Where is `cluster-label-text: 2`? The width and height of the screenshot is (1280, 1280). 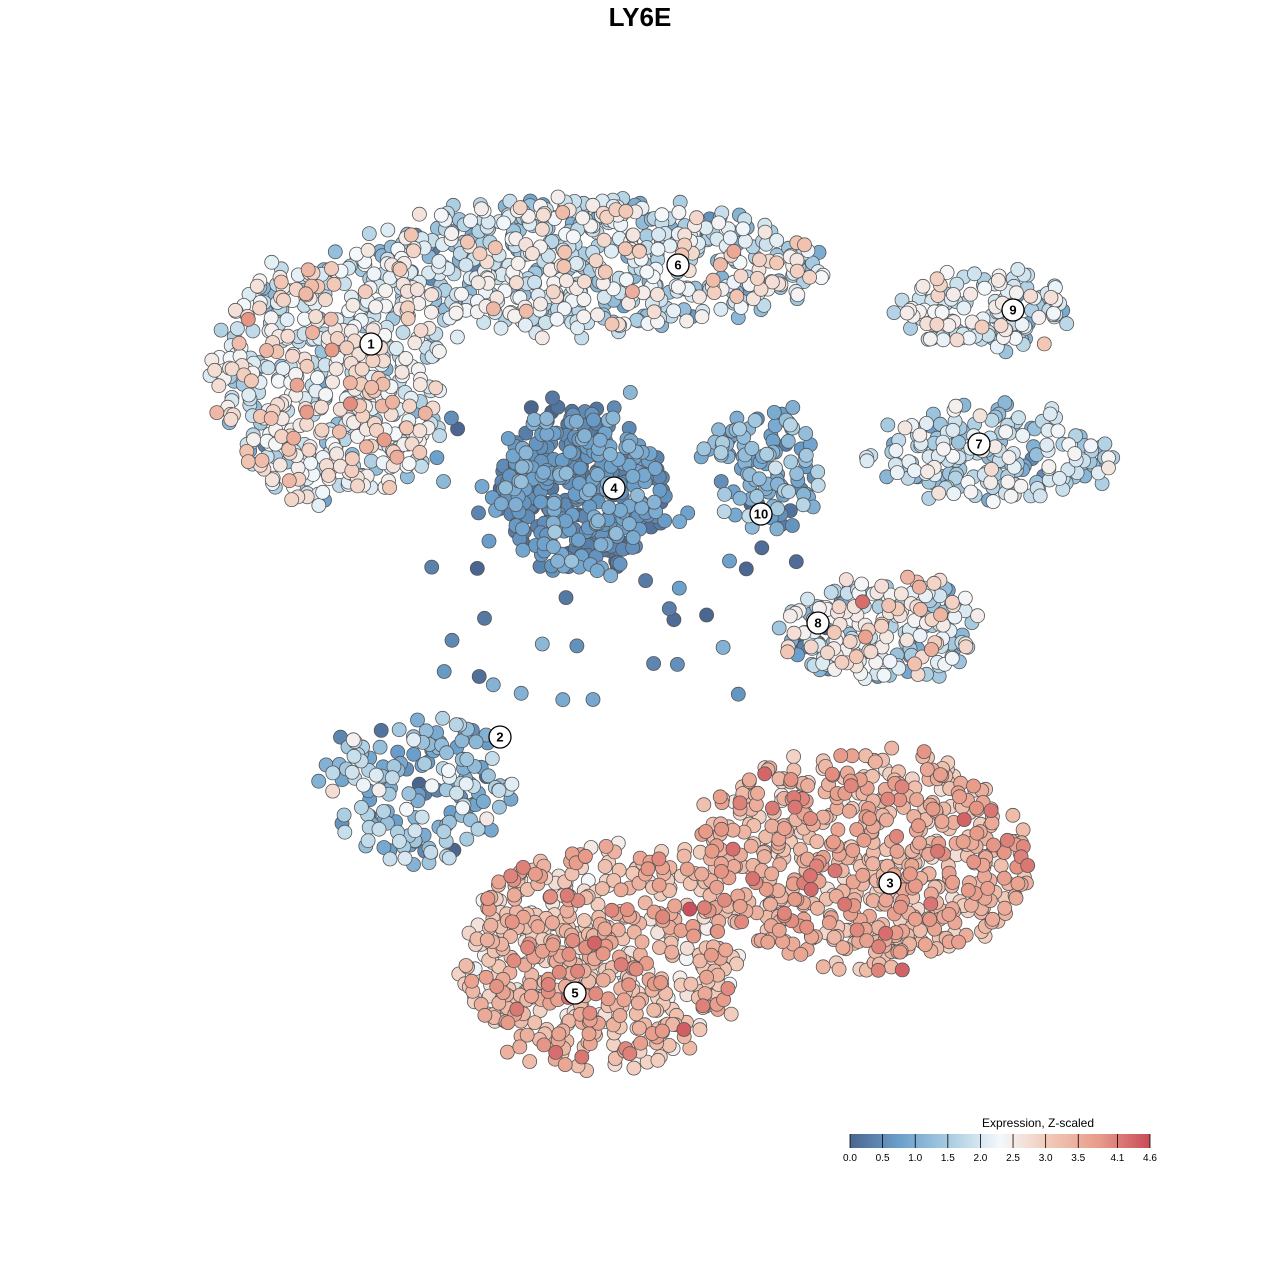 cluster-label-text: 2 is located at coordinates (499, 737).